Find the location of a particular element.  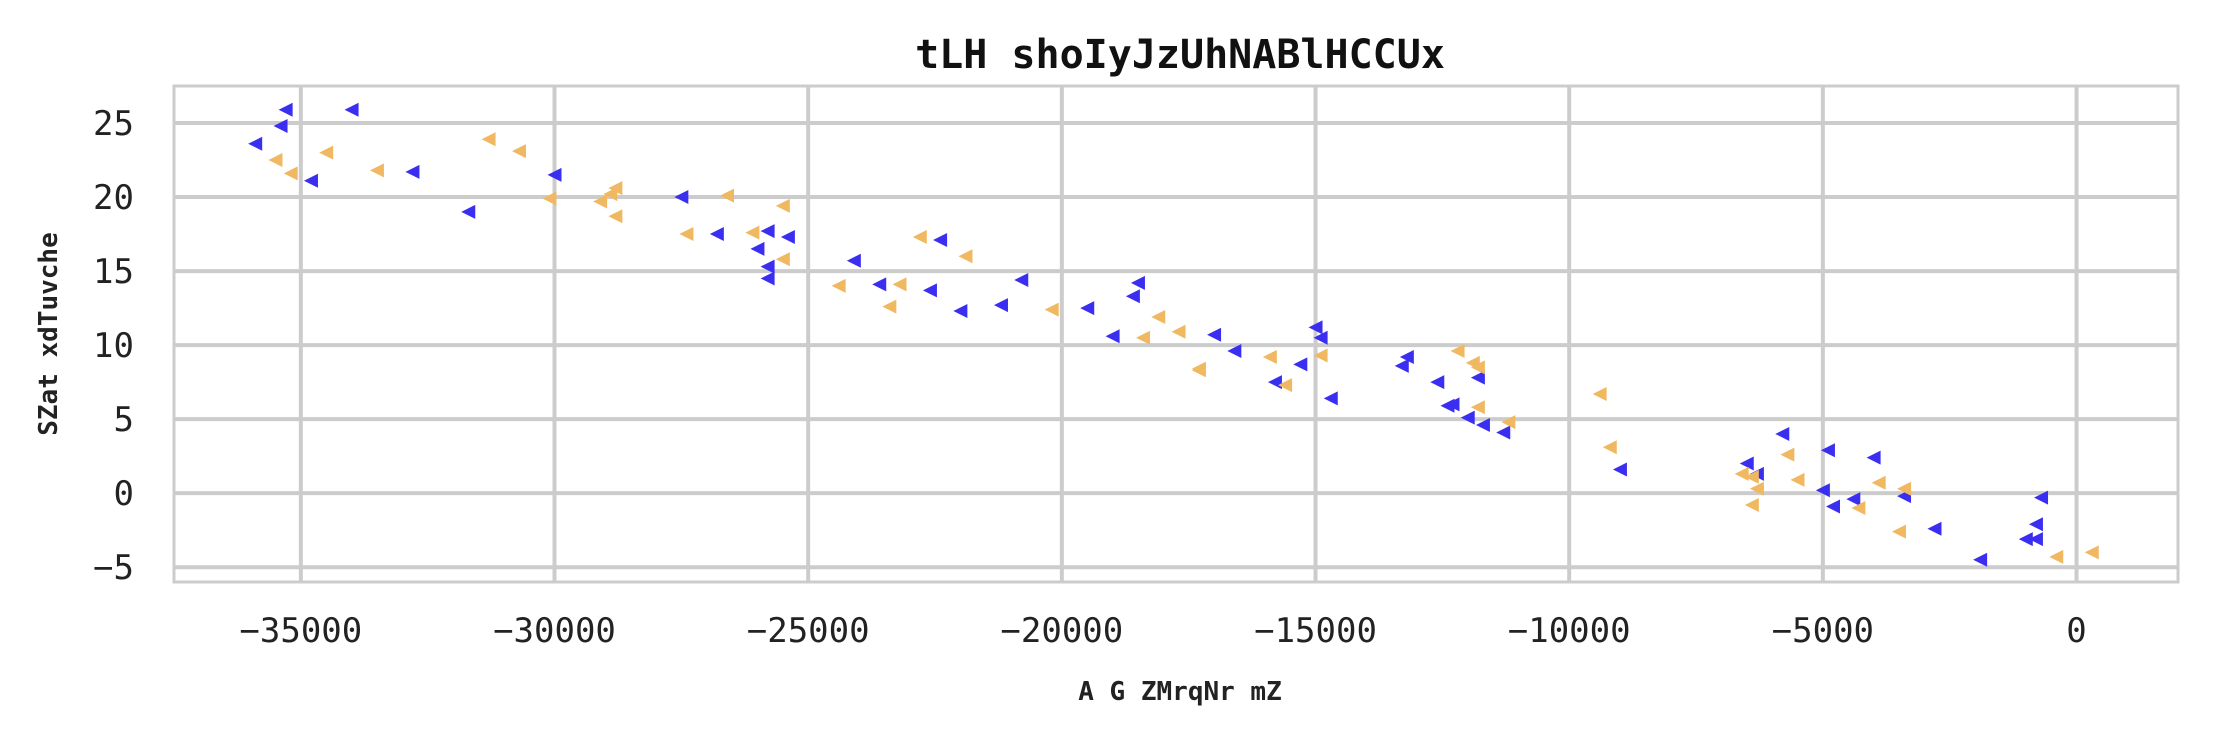

x-axis-label: A G ZMrqNr mZ is located at coordinates (1180, 692).